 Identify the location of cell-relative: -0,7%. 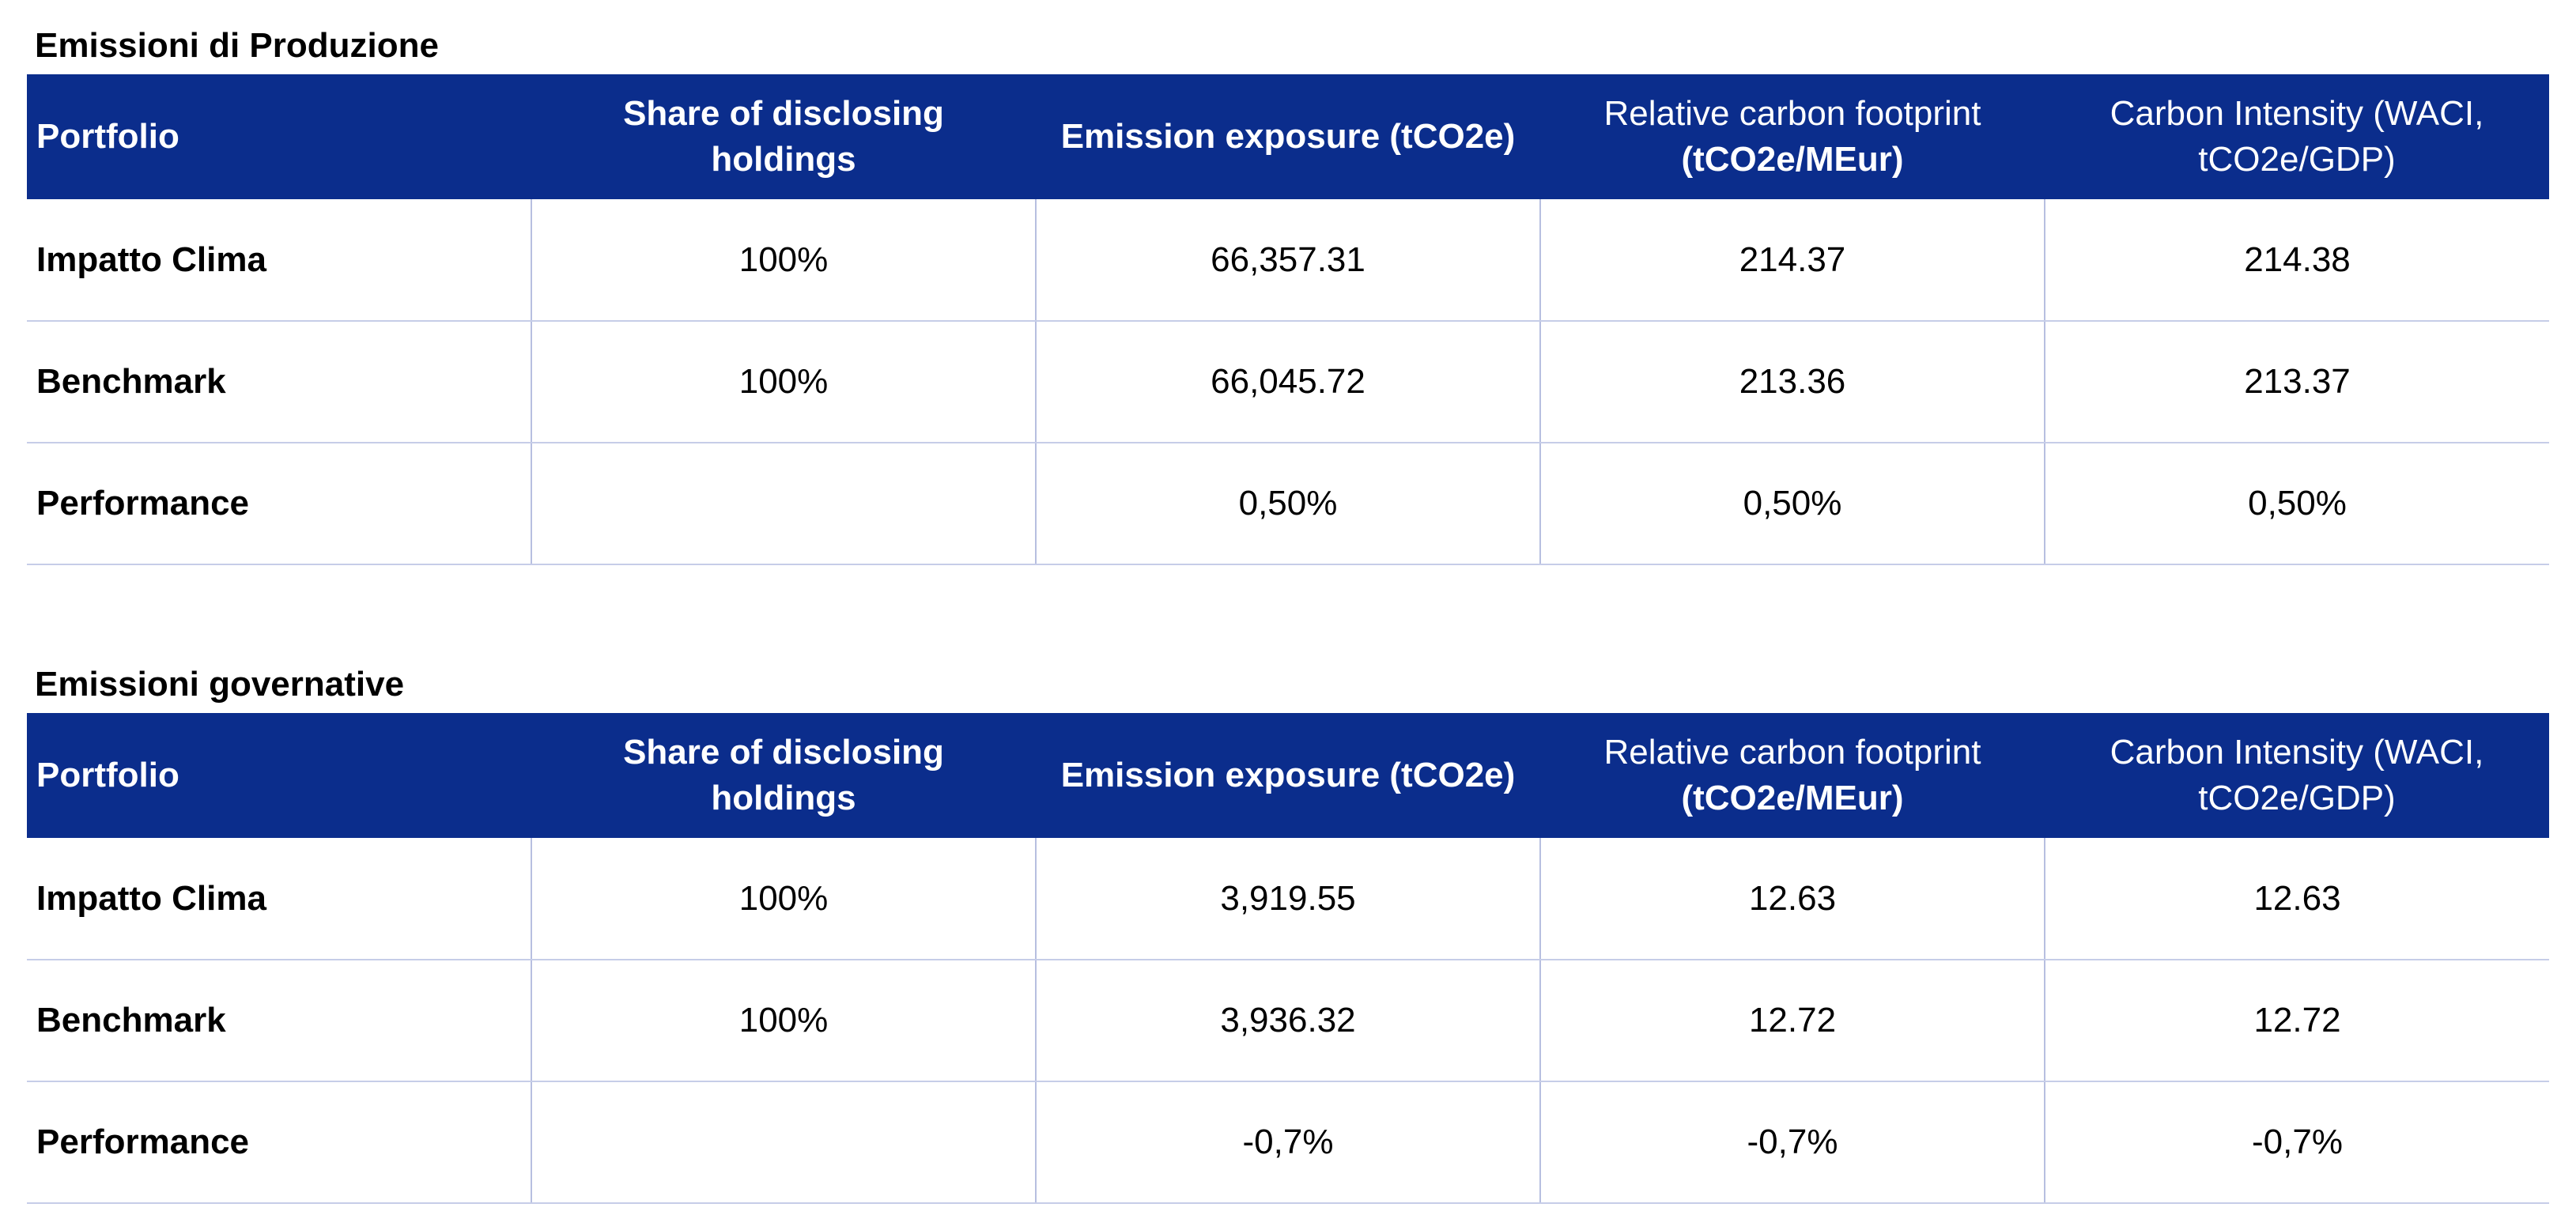
(1792, 1143).